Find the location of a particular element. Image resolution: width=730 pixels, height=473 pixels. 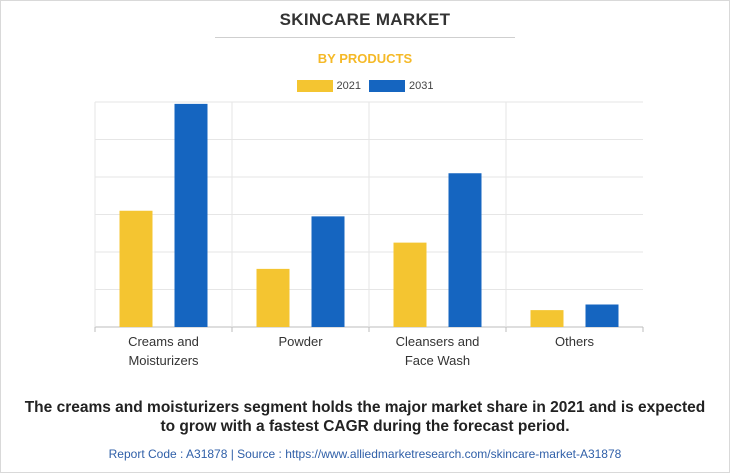

legend-swatch-2031 is located at coordinates (387, 86).